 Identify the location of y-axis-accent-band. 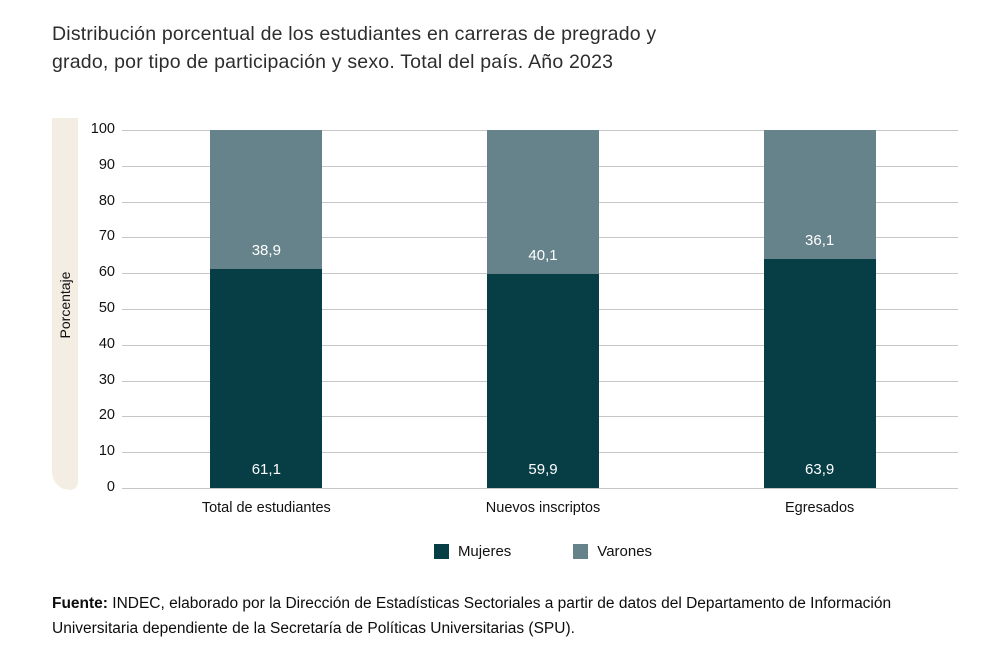
(65, 304).